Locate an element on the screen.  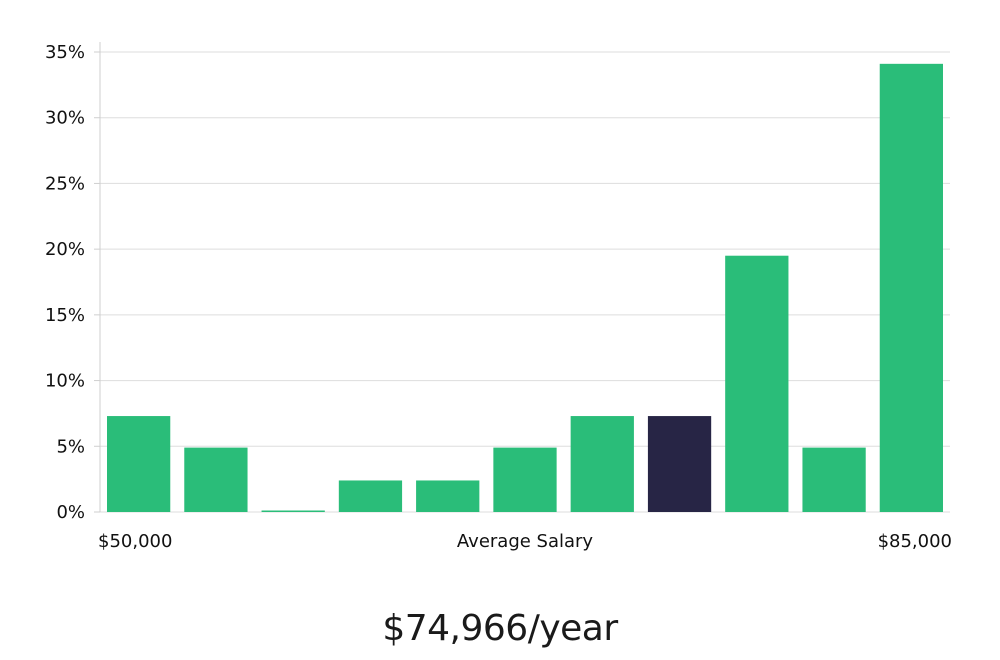
y-tick-label: 10% is located at coordinates (65, 381).